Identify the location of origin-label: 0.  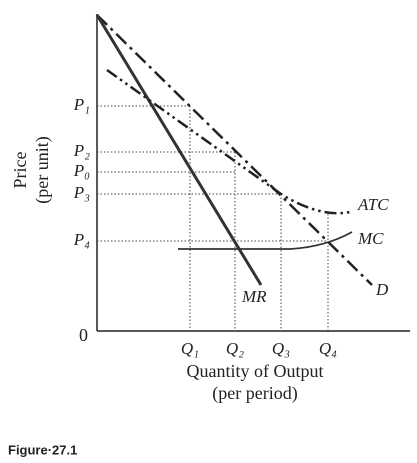
(83, 335).